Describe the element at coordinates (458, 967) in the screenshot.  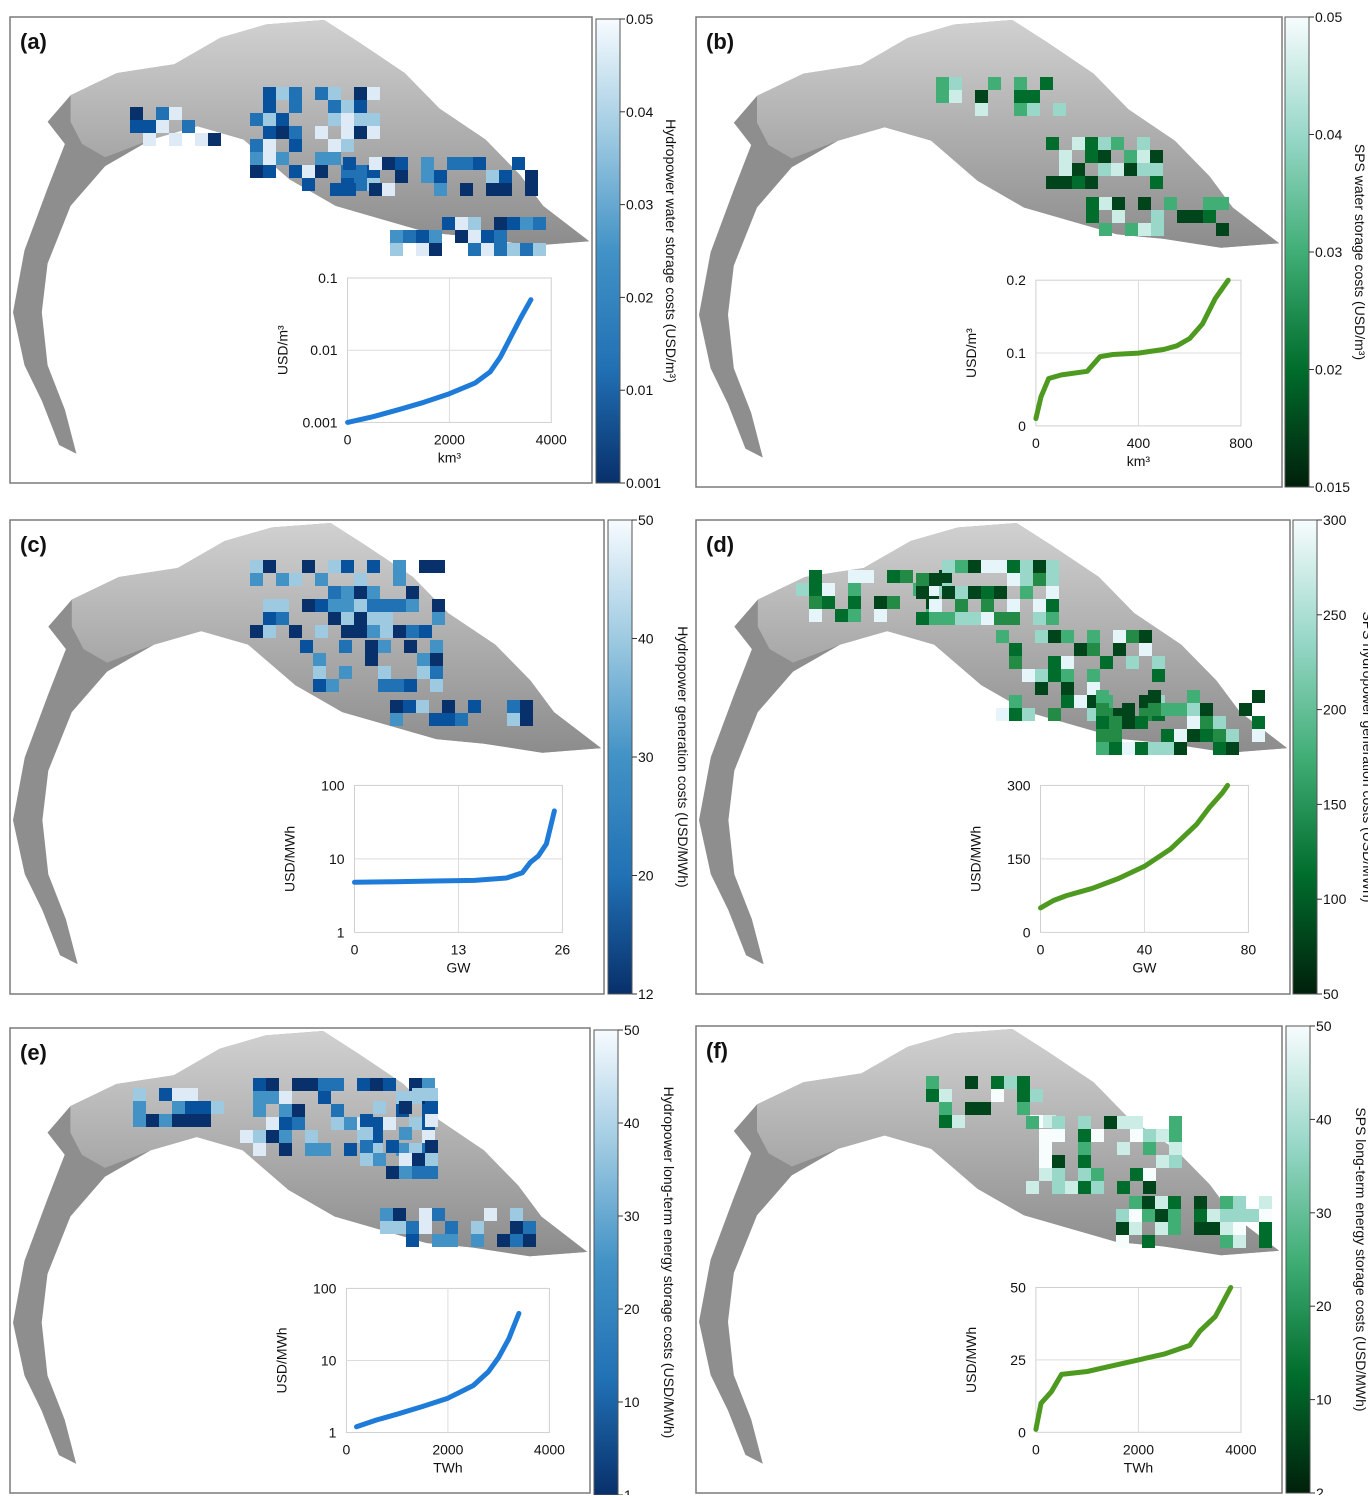
I see `inset-xlabel: GW` at that location.